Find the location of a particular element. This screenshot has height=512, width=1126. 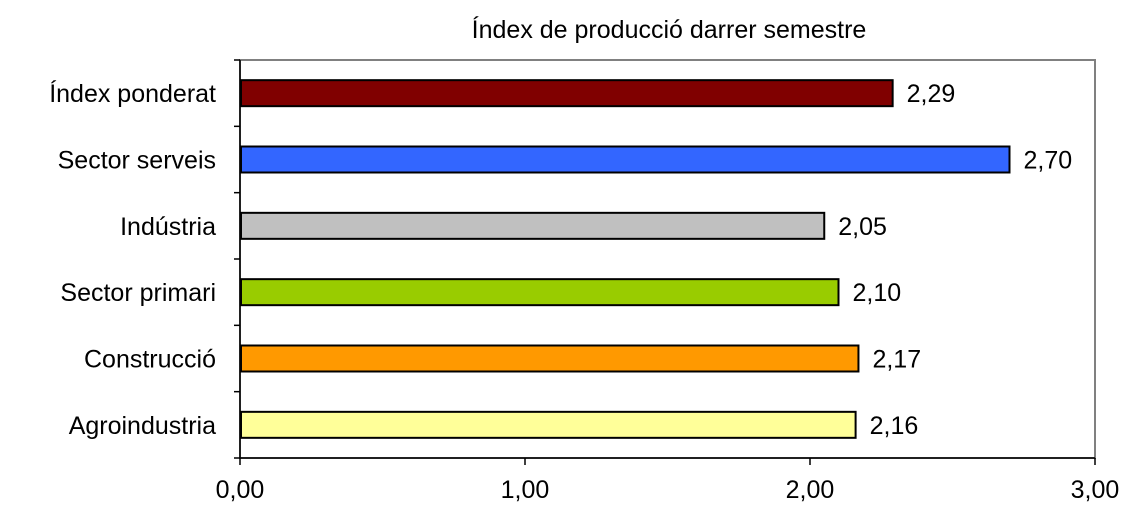

value-label: 2,29 is located at coordinates (931, 94).